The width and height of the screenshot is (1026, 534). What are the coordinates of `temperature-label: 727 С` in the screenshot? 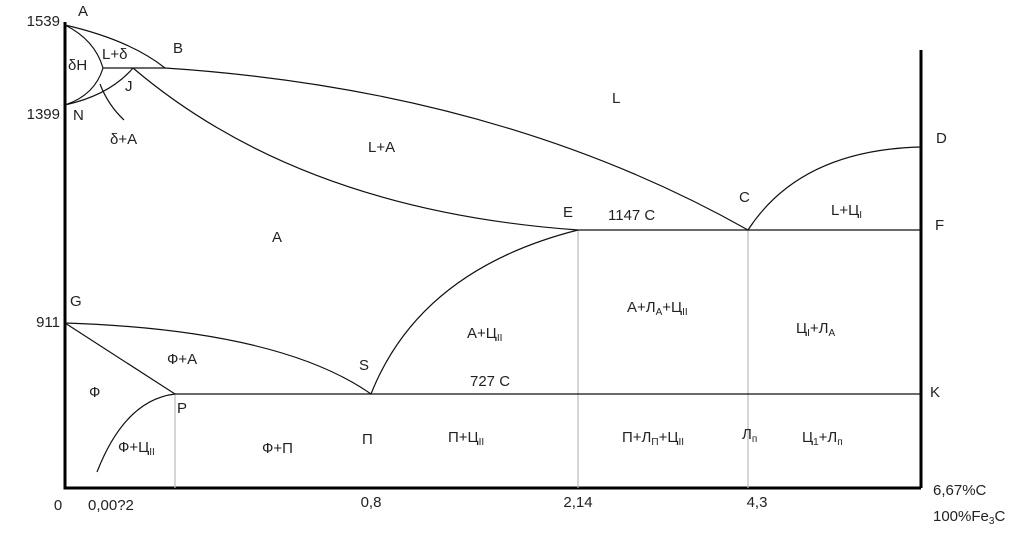 It's located at (490, 381).